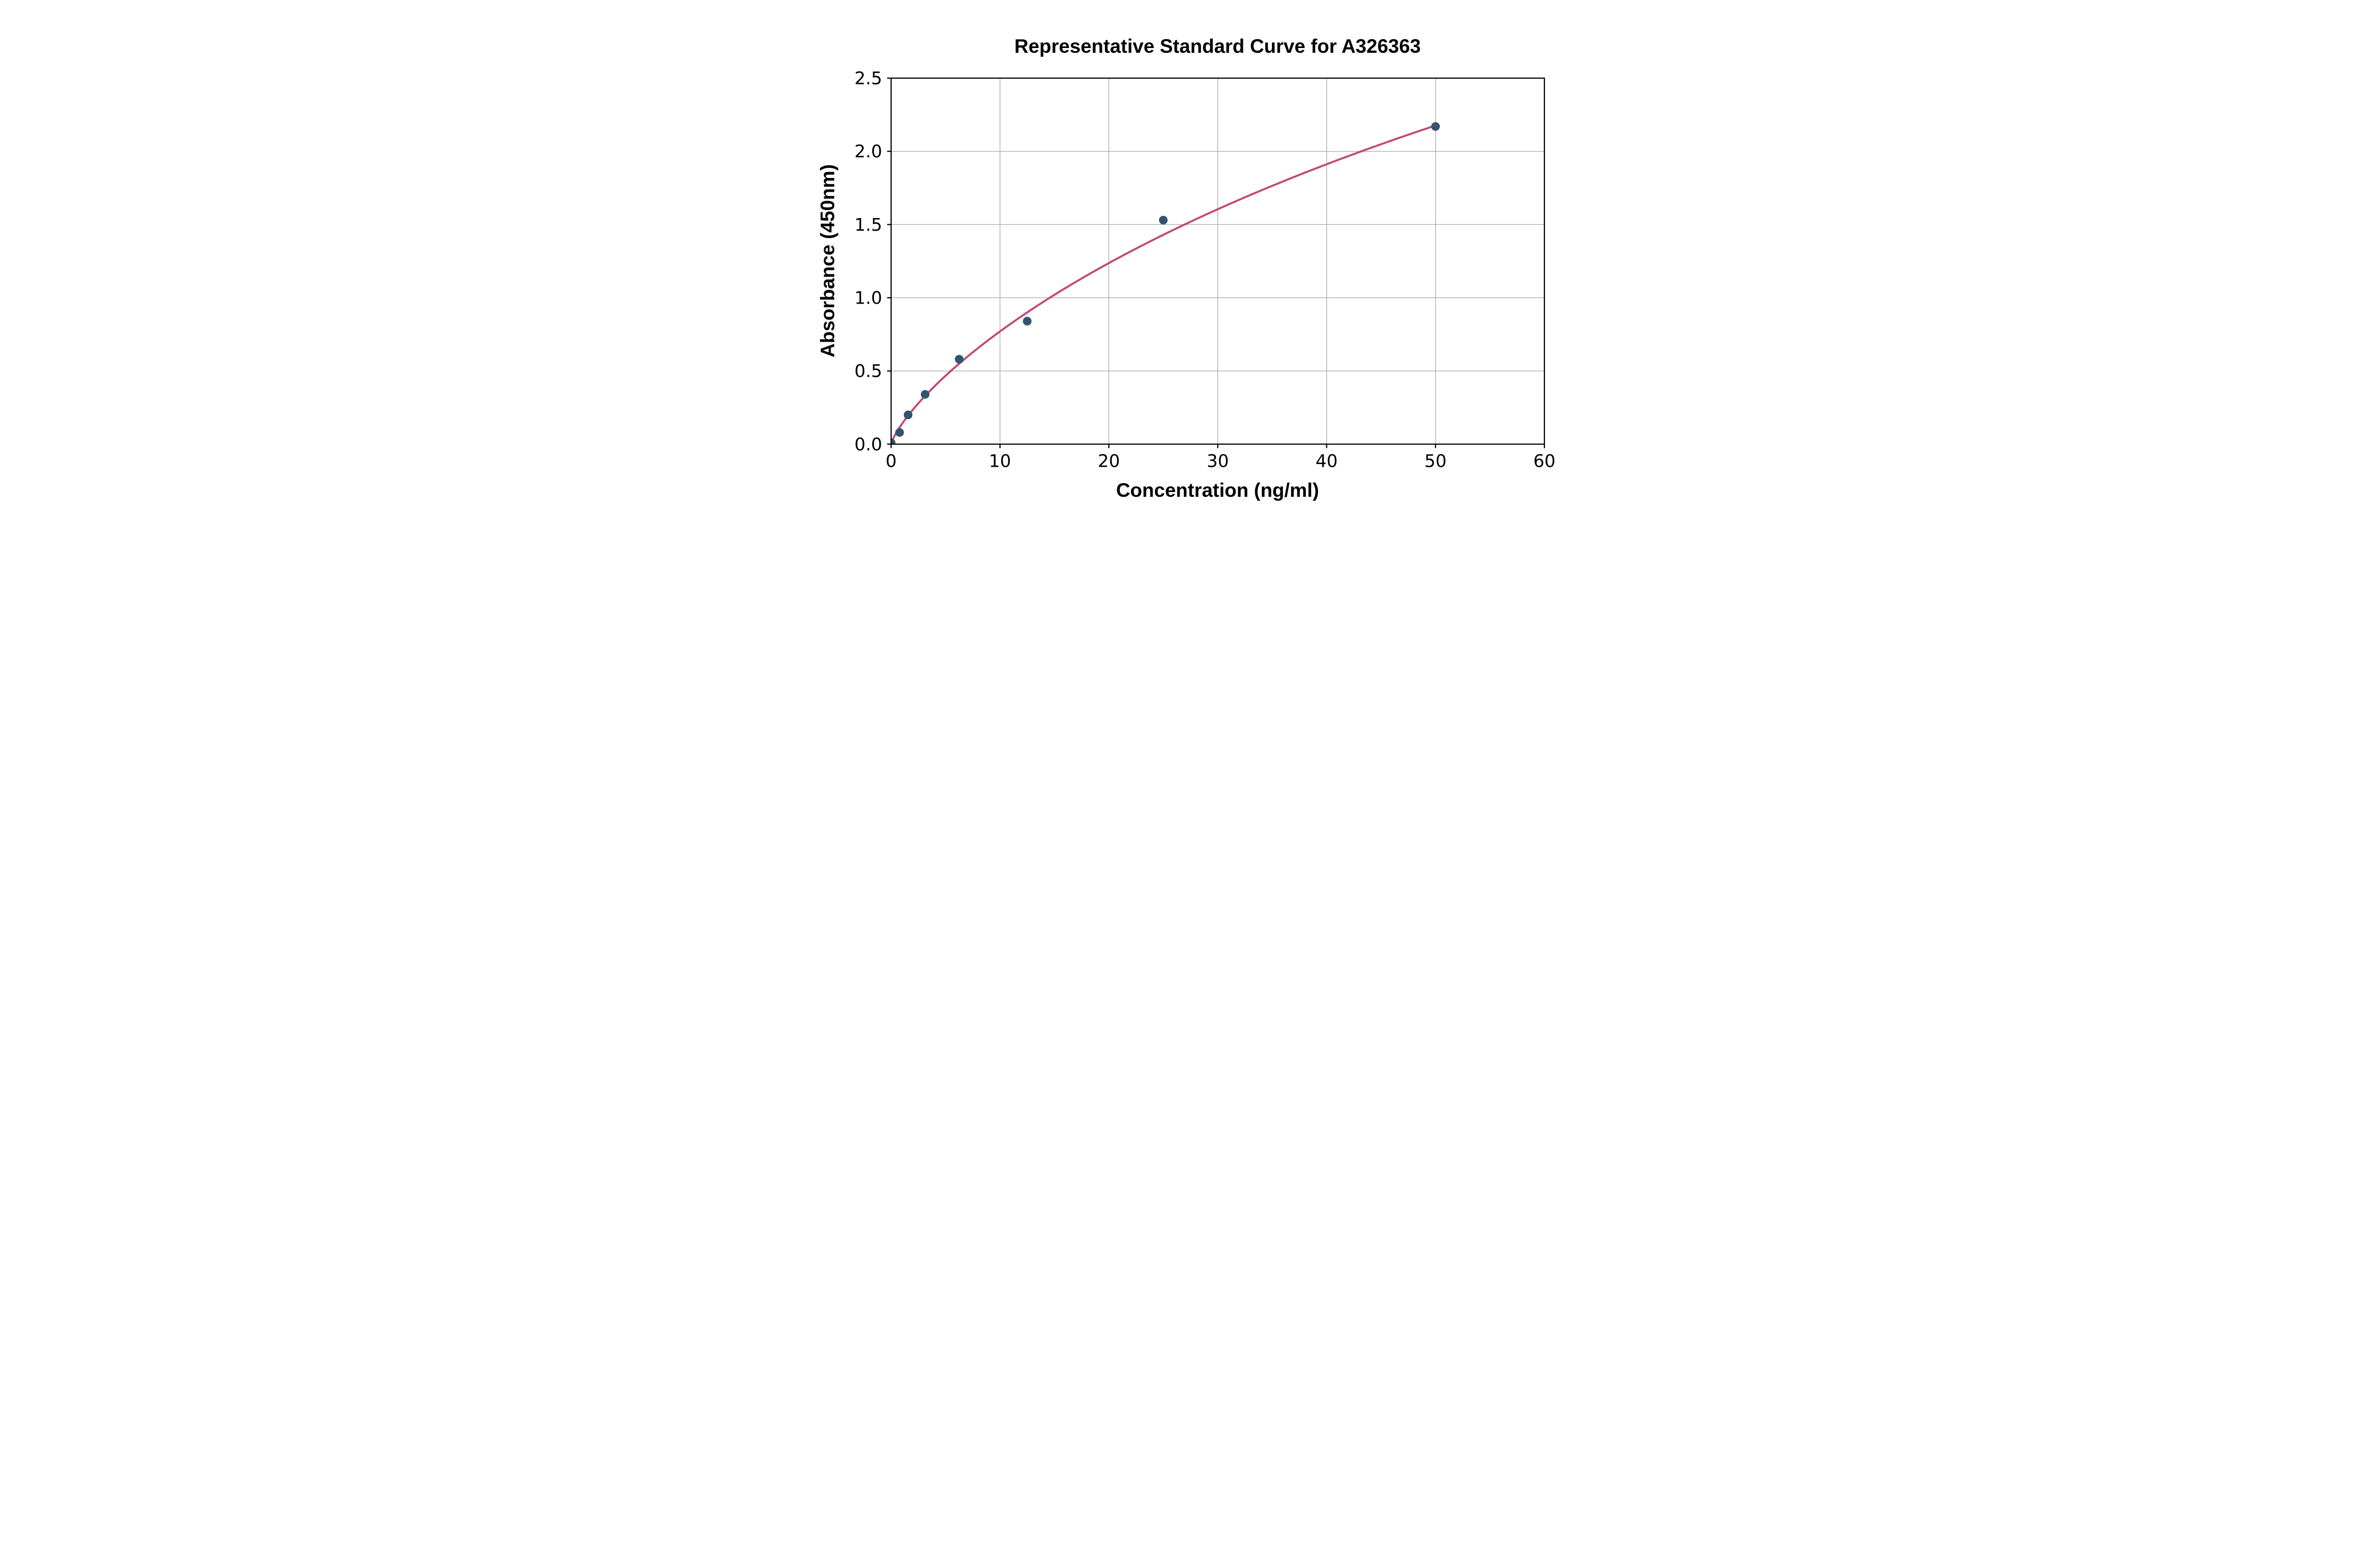 This screenshot has height=1568, width=2376. Describe the element at coordinates (1217, 461) in the screenshot. I see `x-tick-label: 30` at that location.